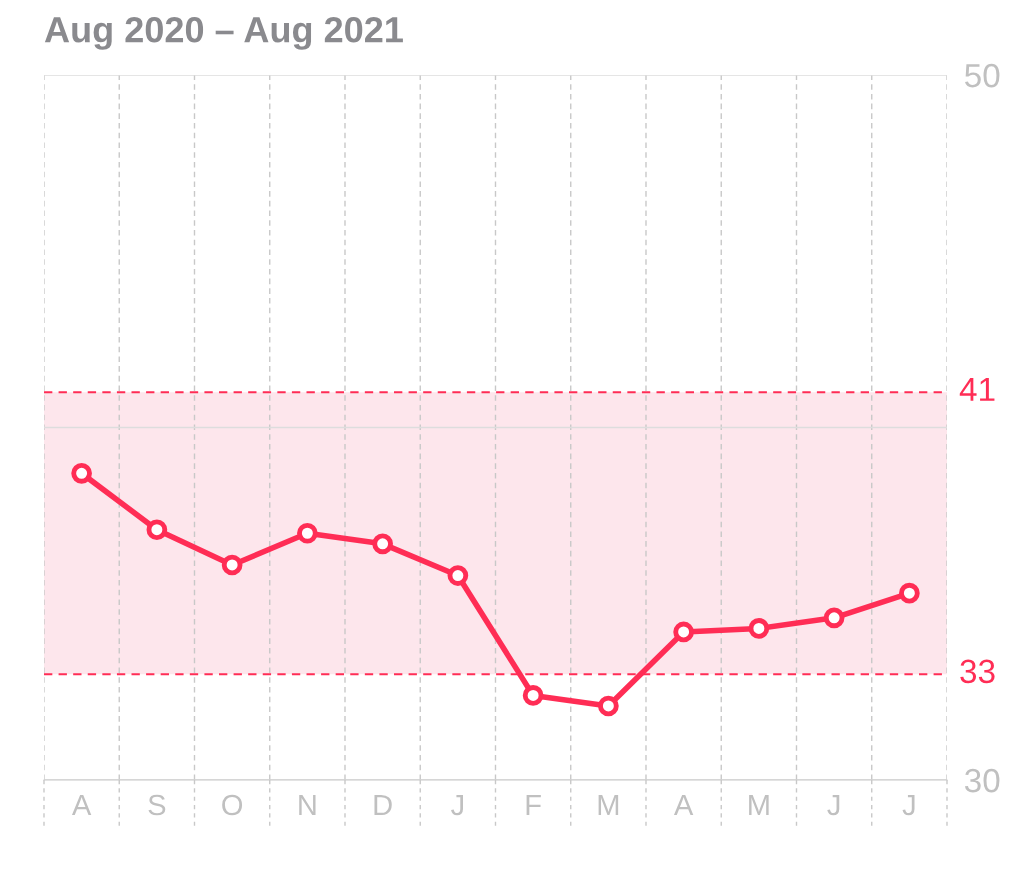  What do you see at coordinates (307, 805) in the screenshot?
I see `x-tick-label: N` at bounding box center [307, 805].